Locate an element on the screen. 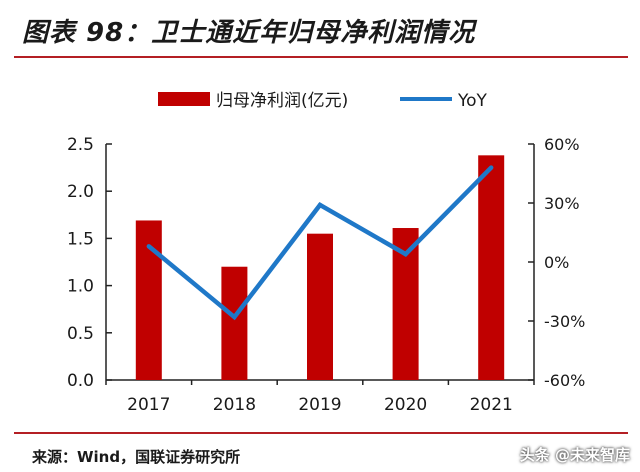  bar-2019 is located at coordinates (320, 306).